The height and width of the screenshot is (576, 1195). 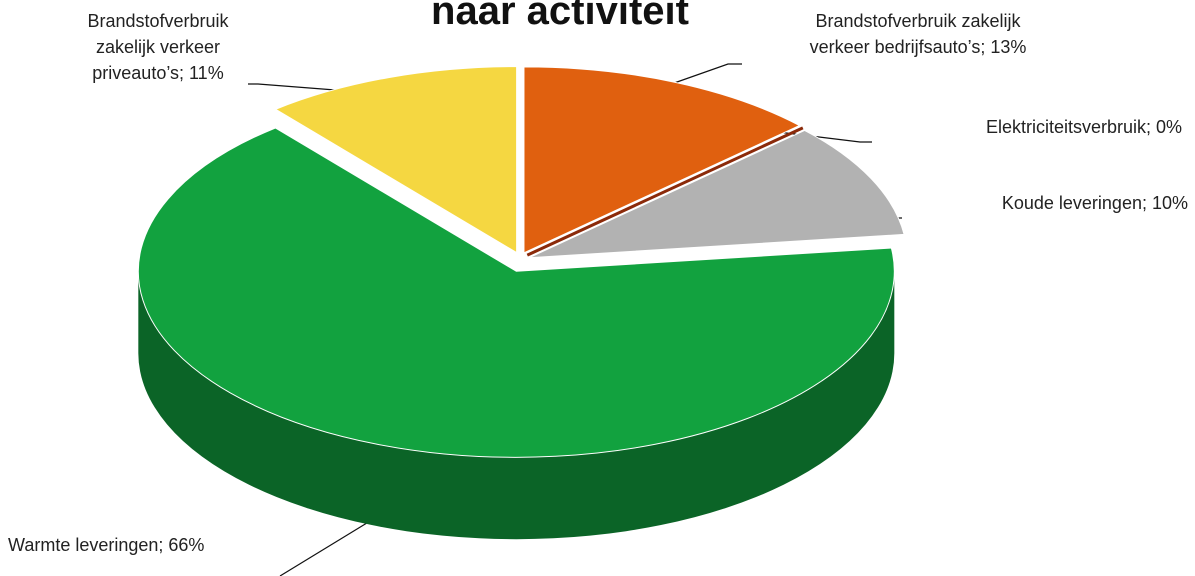 What do you see at coordinates (560, 16) in the screenshot?
I see `chart-title: naar activiteit` at bounding box center [560, 16].